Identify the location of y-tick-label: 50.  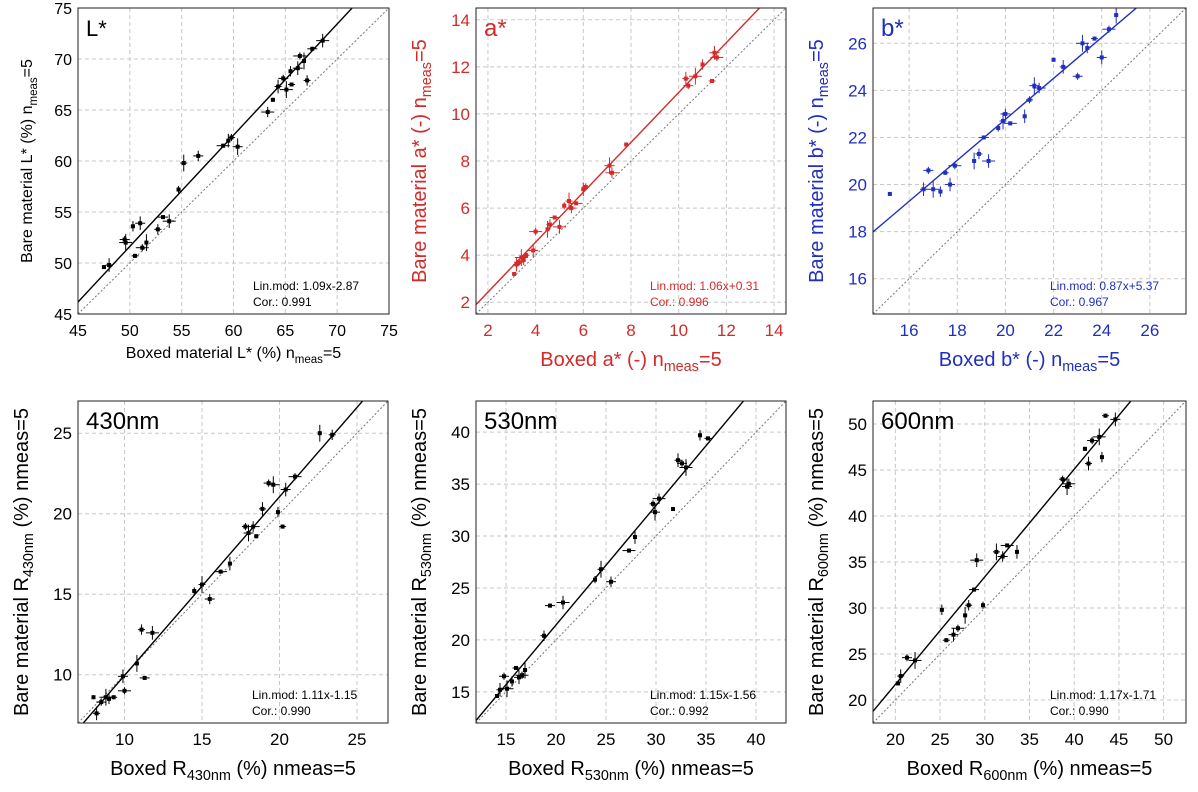
(857, 424).